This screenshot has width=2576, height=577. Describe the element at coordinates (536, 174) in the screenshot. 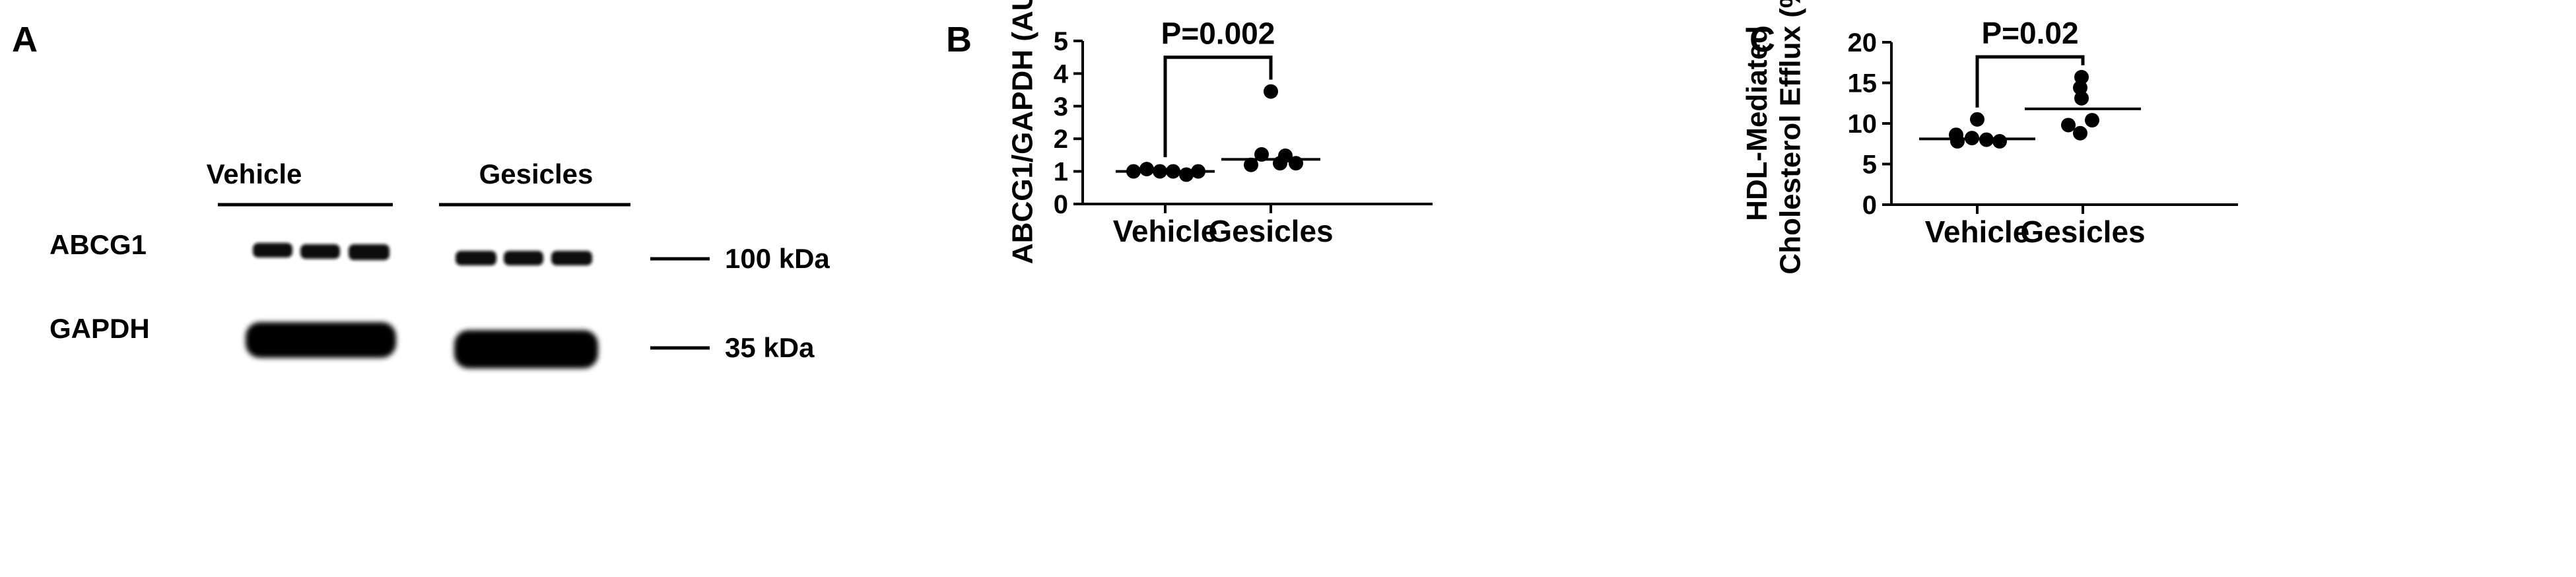

I see `group-label-gesicles: Gesicles` at that location.